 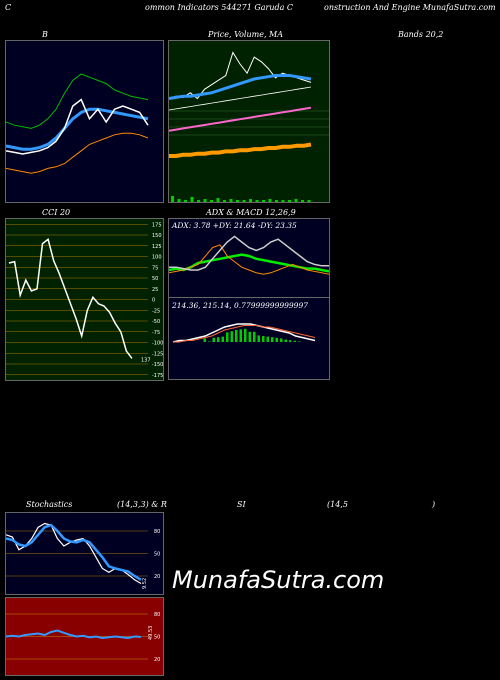 I want to click on stoch-tick-label: 80, so click(x=157, y=532).